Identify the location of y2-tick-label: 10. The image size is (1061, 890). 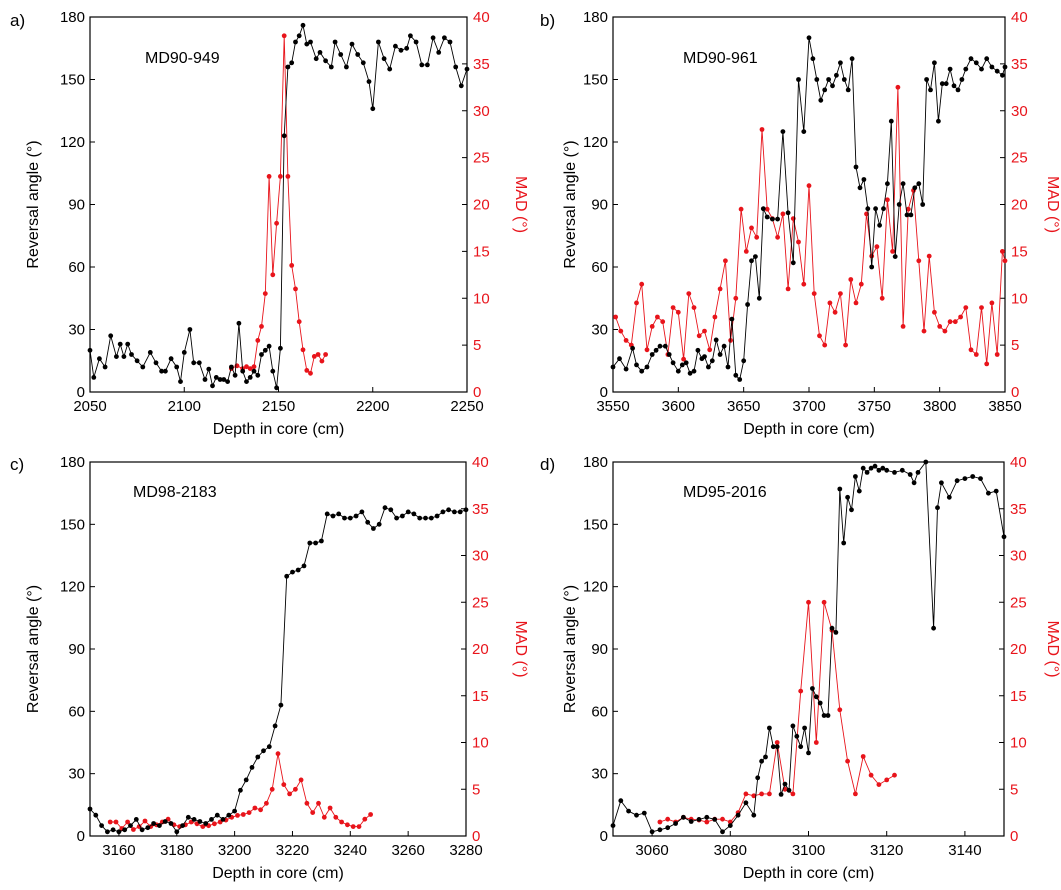
(480, 743).